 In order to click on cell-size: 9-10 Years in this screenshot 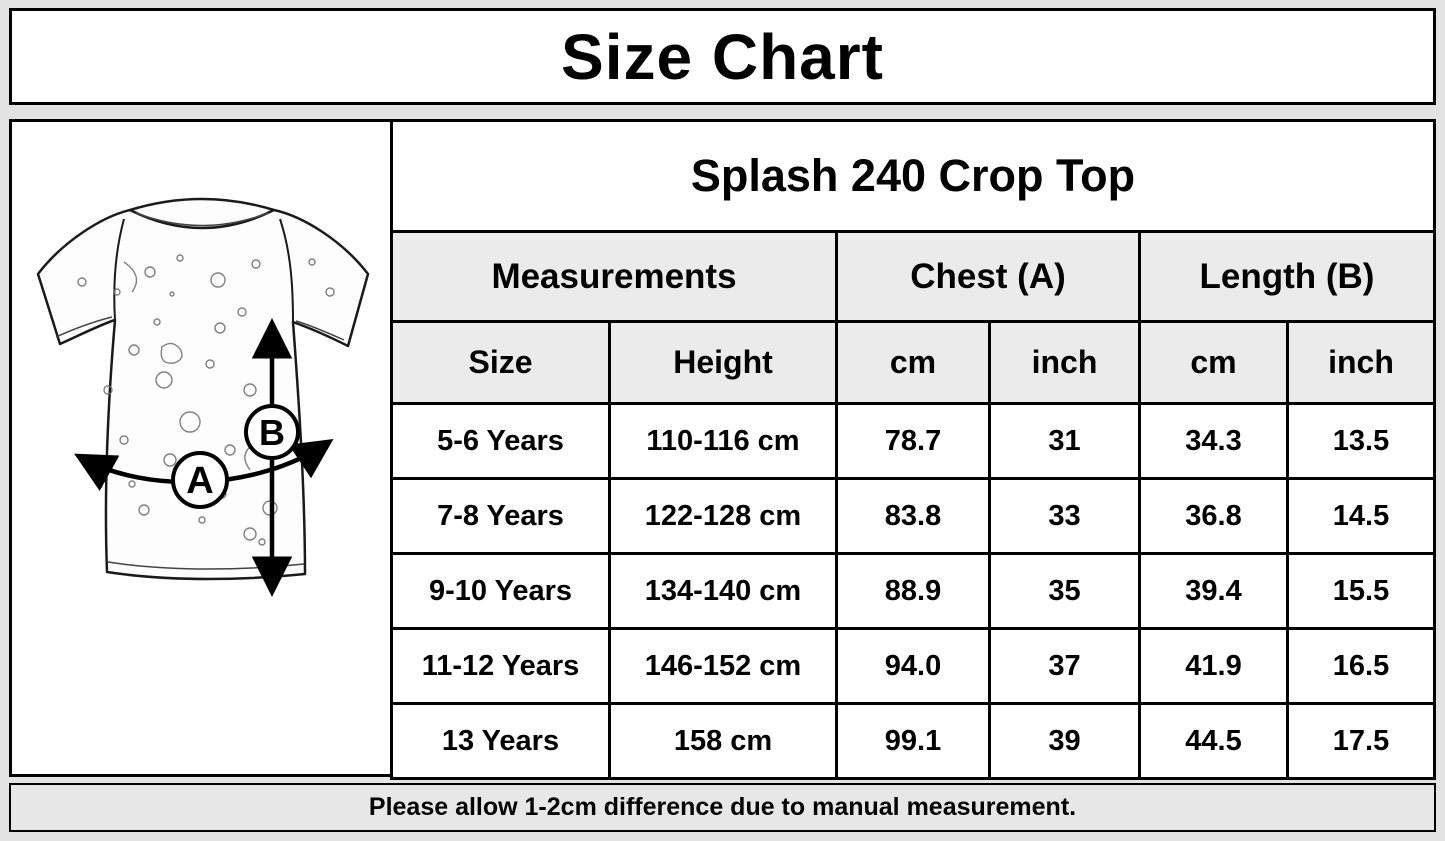, I will do `click(500, 591)`.